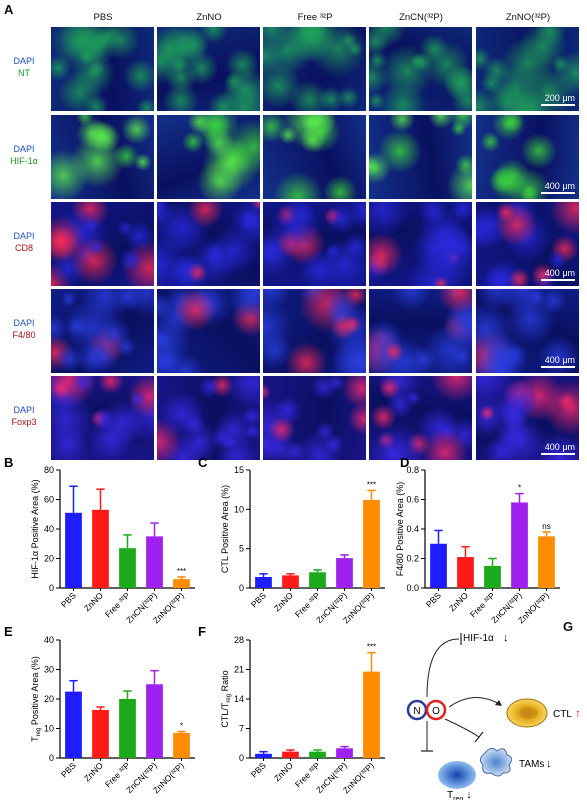 Image resolution: width=587 pixels, height=800 pixels. What do you see at coordinates (202, 631) in the screenshot?
I see `panel-label: F` at bounding box center [202, 631].